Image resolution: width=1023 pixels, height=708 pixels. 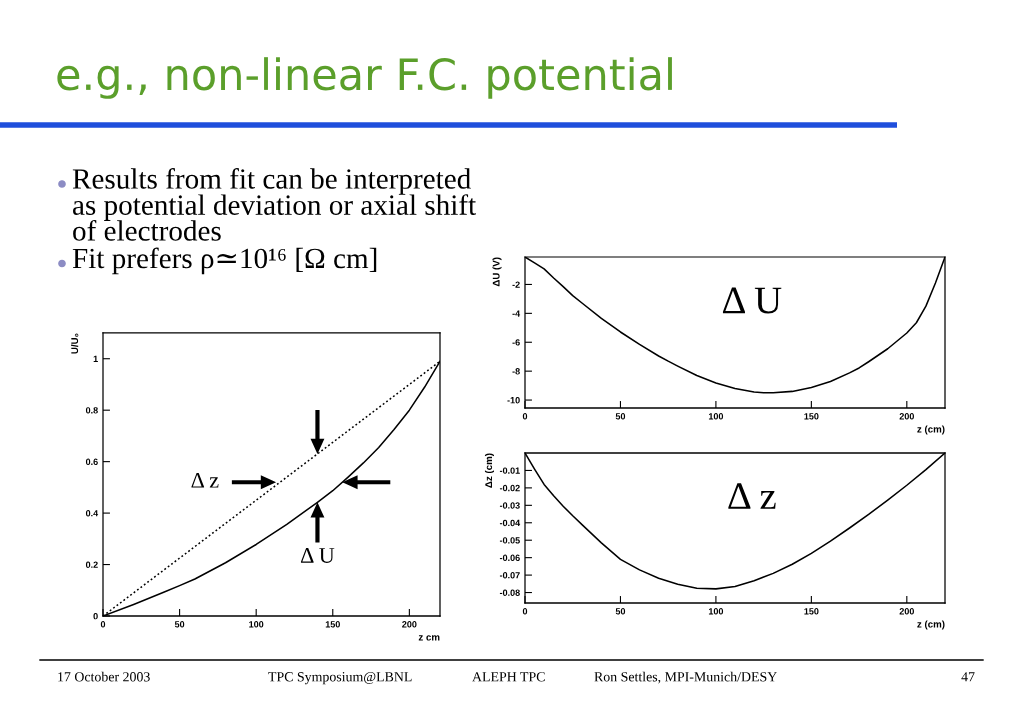 I want to click on y-tick-label: 0.6, so click(x=91, y=461).